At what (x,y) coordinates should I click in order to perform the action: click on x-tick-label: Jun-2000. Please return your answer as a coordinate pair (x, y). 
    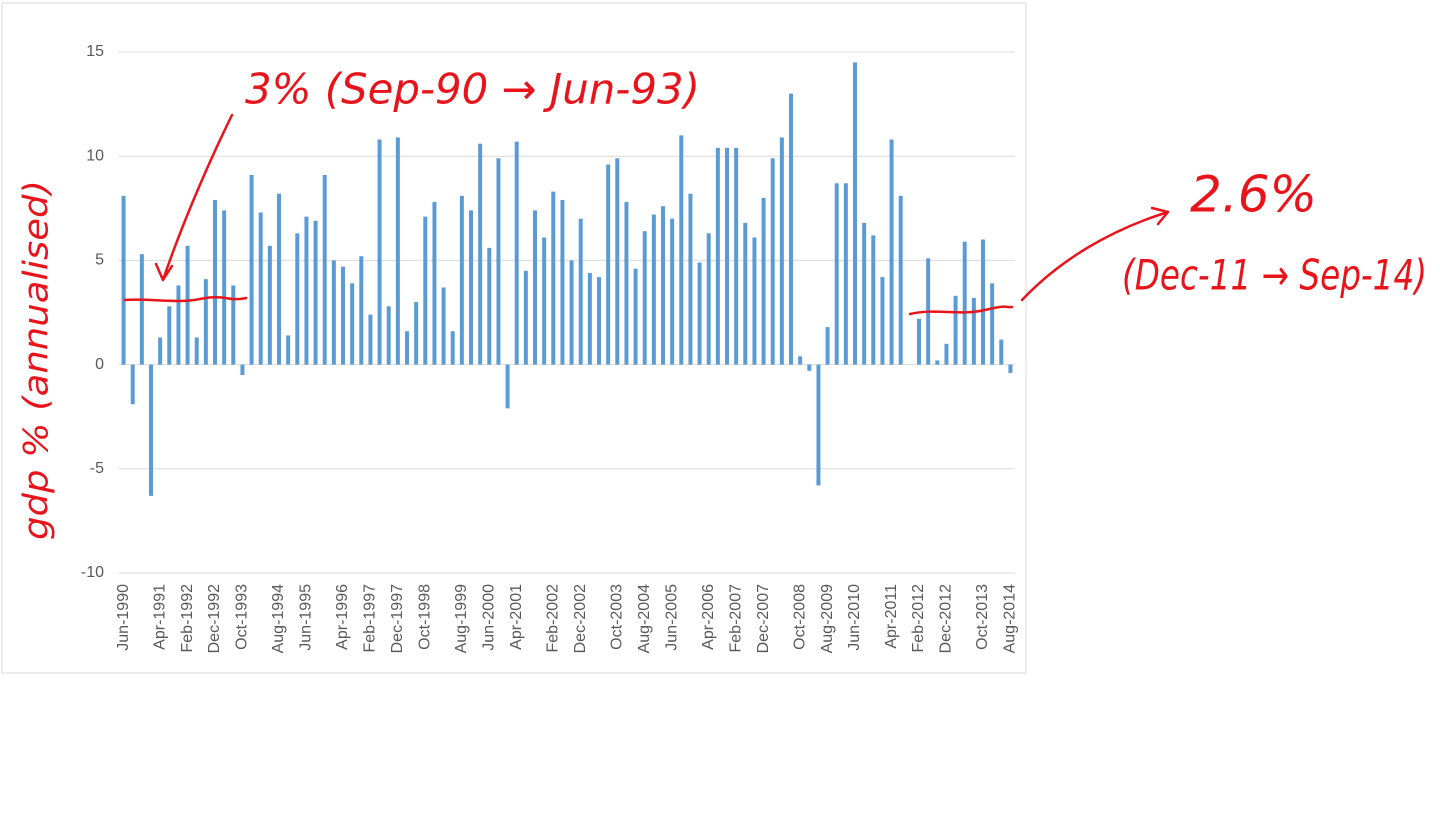
    Looking at the image, I should click on (489, 617).